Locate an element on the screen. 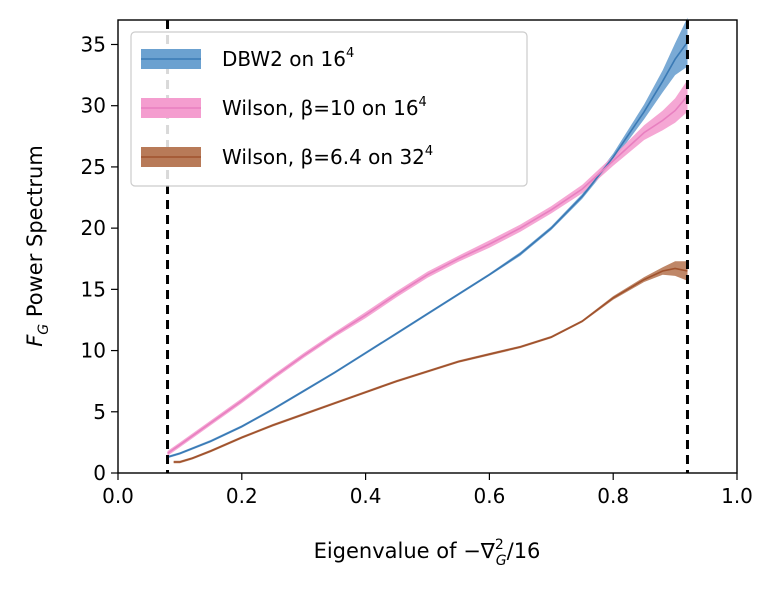 The width and height of the screenshot is (779, 589). legend-label-text-2: Wilson, β=6.4 on 32 is located at coordinates (323, 157).